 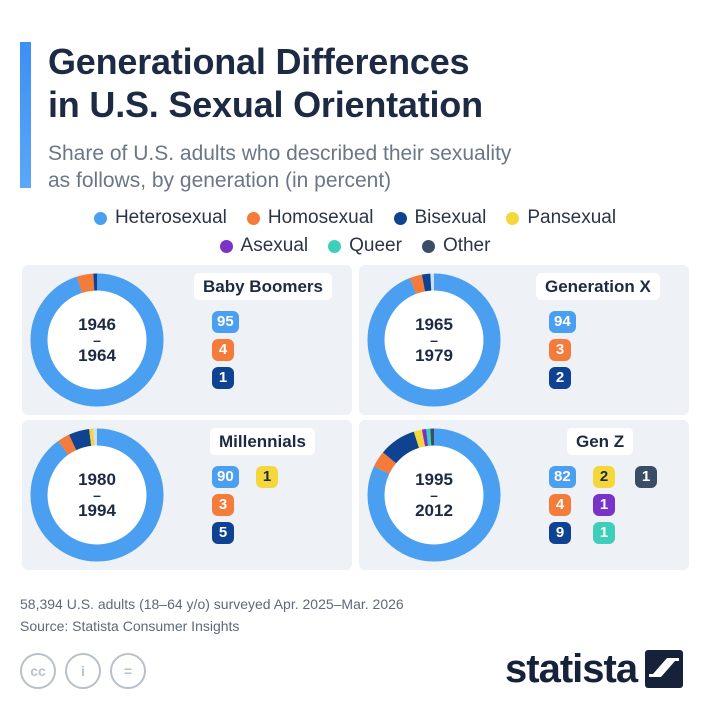 I want to click on value-badge-bisexual: 5, so click(x=223, y=533).